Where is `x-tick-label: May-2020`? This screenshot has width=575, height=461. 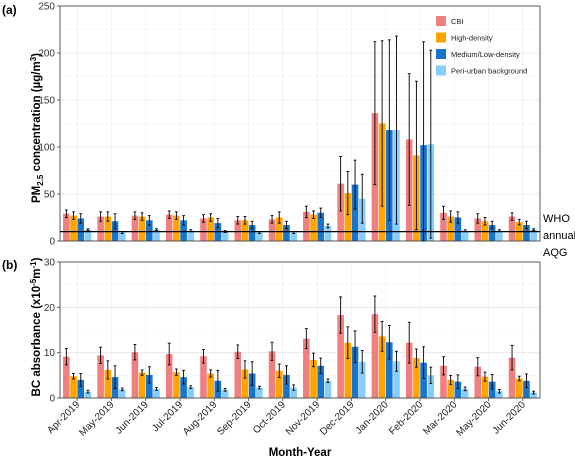 x-tick-label: May-2020 is located at coordinates (474, 419).